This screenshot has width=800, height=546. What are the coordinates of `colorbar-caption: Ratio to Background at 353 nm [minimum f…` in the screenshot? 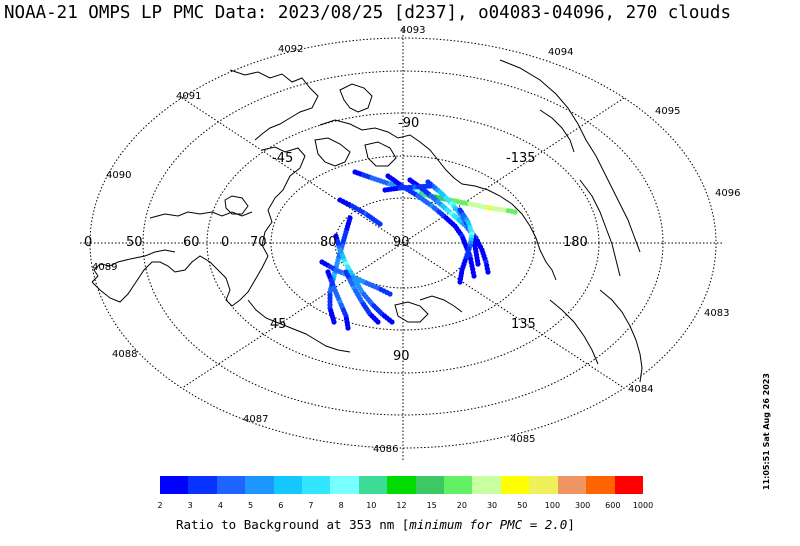 It's located at (375, 524).